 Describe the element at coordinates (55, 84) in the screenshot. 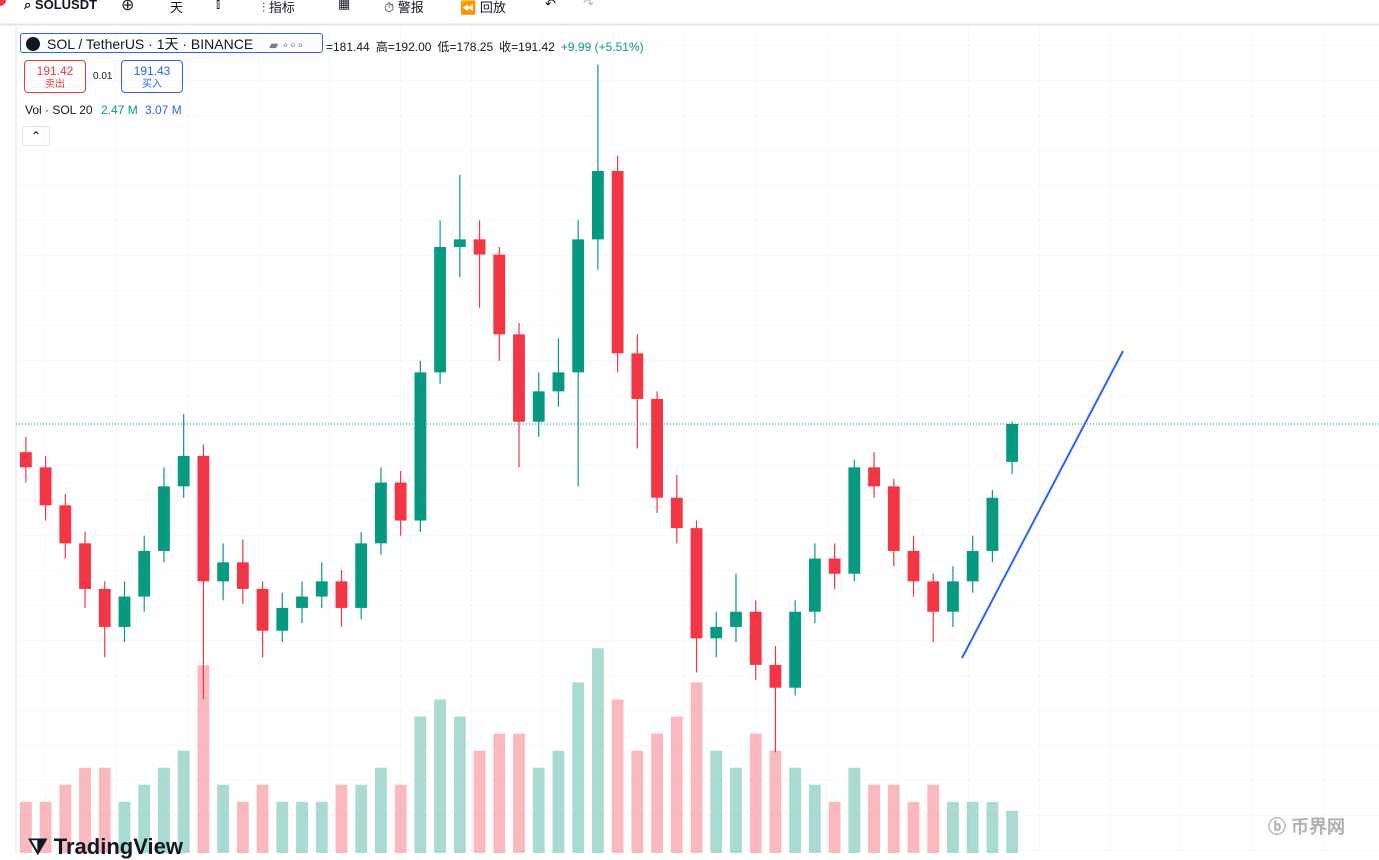

I see `sell-label: 卖出` at that location.